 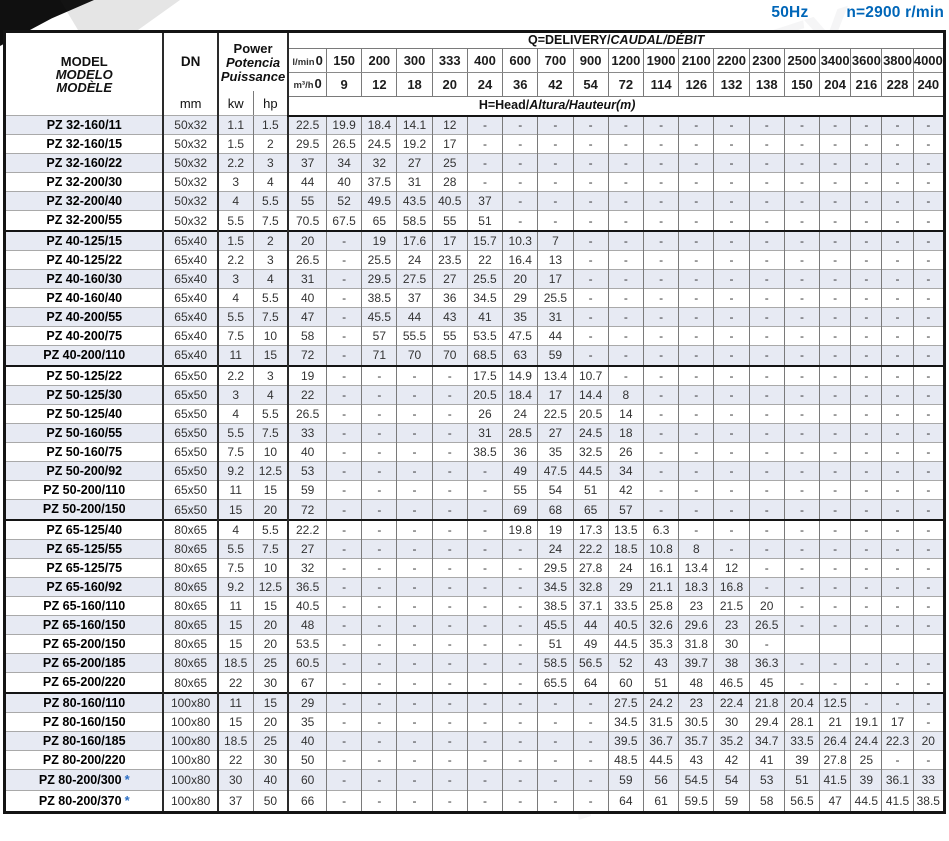 I want to click on head-value-cell: 22, so click(x=307, y=394).